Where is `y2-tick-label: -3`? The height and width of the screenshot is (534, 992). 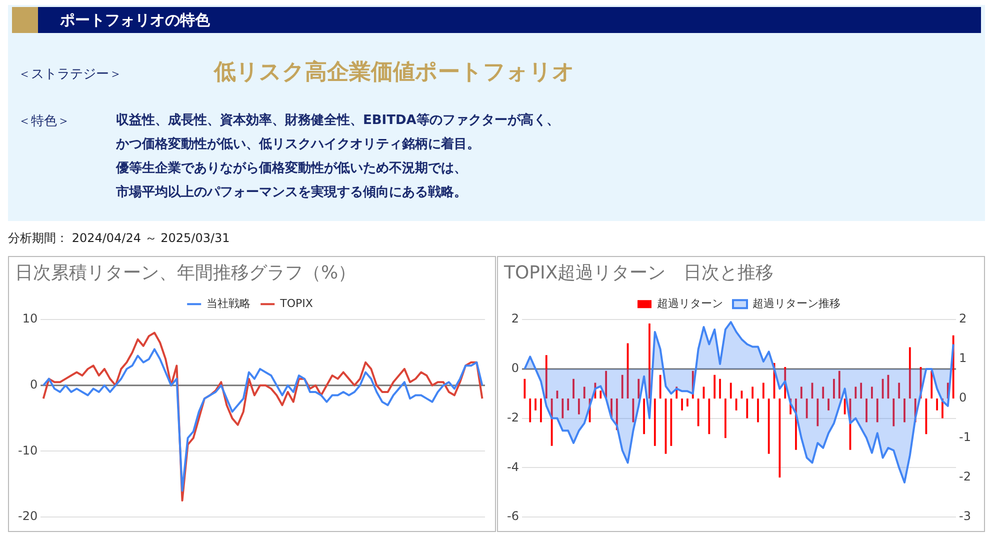
y2-tick-label: -3 is located at coordinates (965, 516).